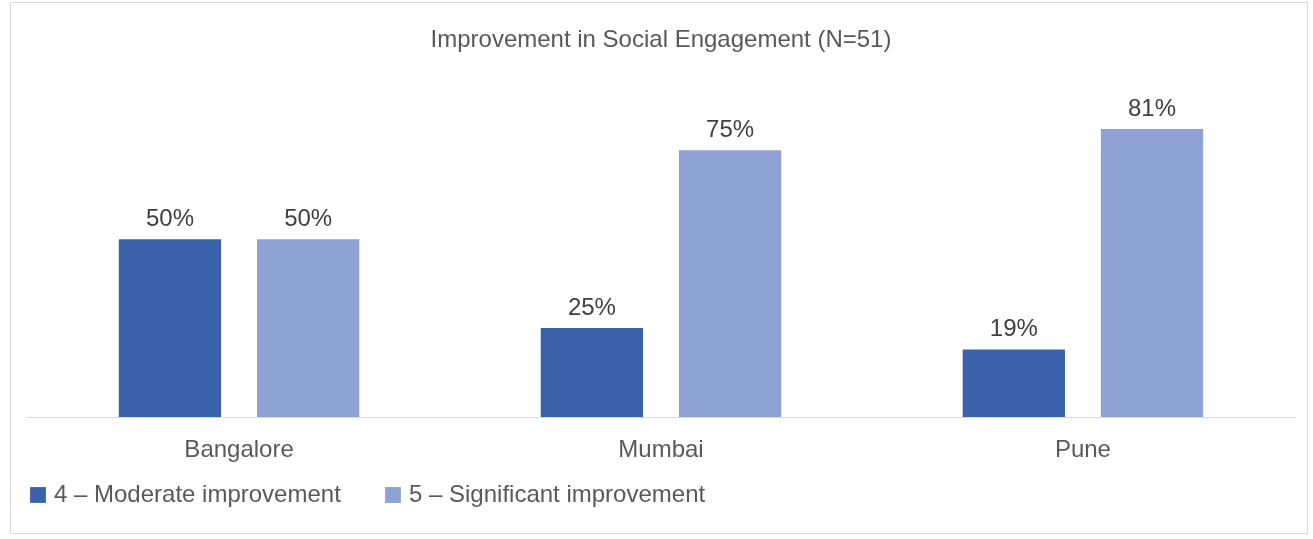 This screenshot has width=1313, height=539. What do you see at coordinates (198, 493) in the screenshot?
I see `legend-label: 4 – Moderate improvement` at bounding box center [198, 493].